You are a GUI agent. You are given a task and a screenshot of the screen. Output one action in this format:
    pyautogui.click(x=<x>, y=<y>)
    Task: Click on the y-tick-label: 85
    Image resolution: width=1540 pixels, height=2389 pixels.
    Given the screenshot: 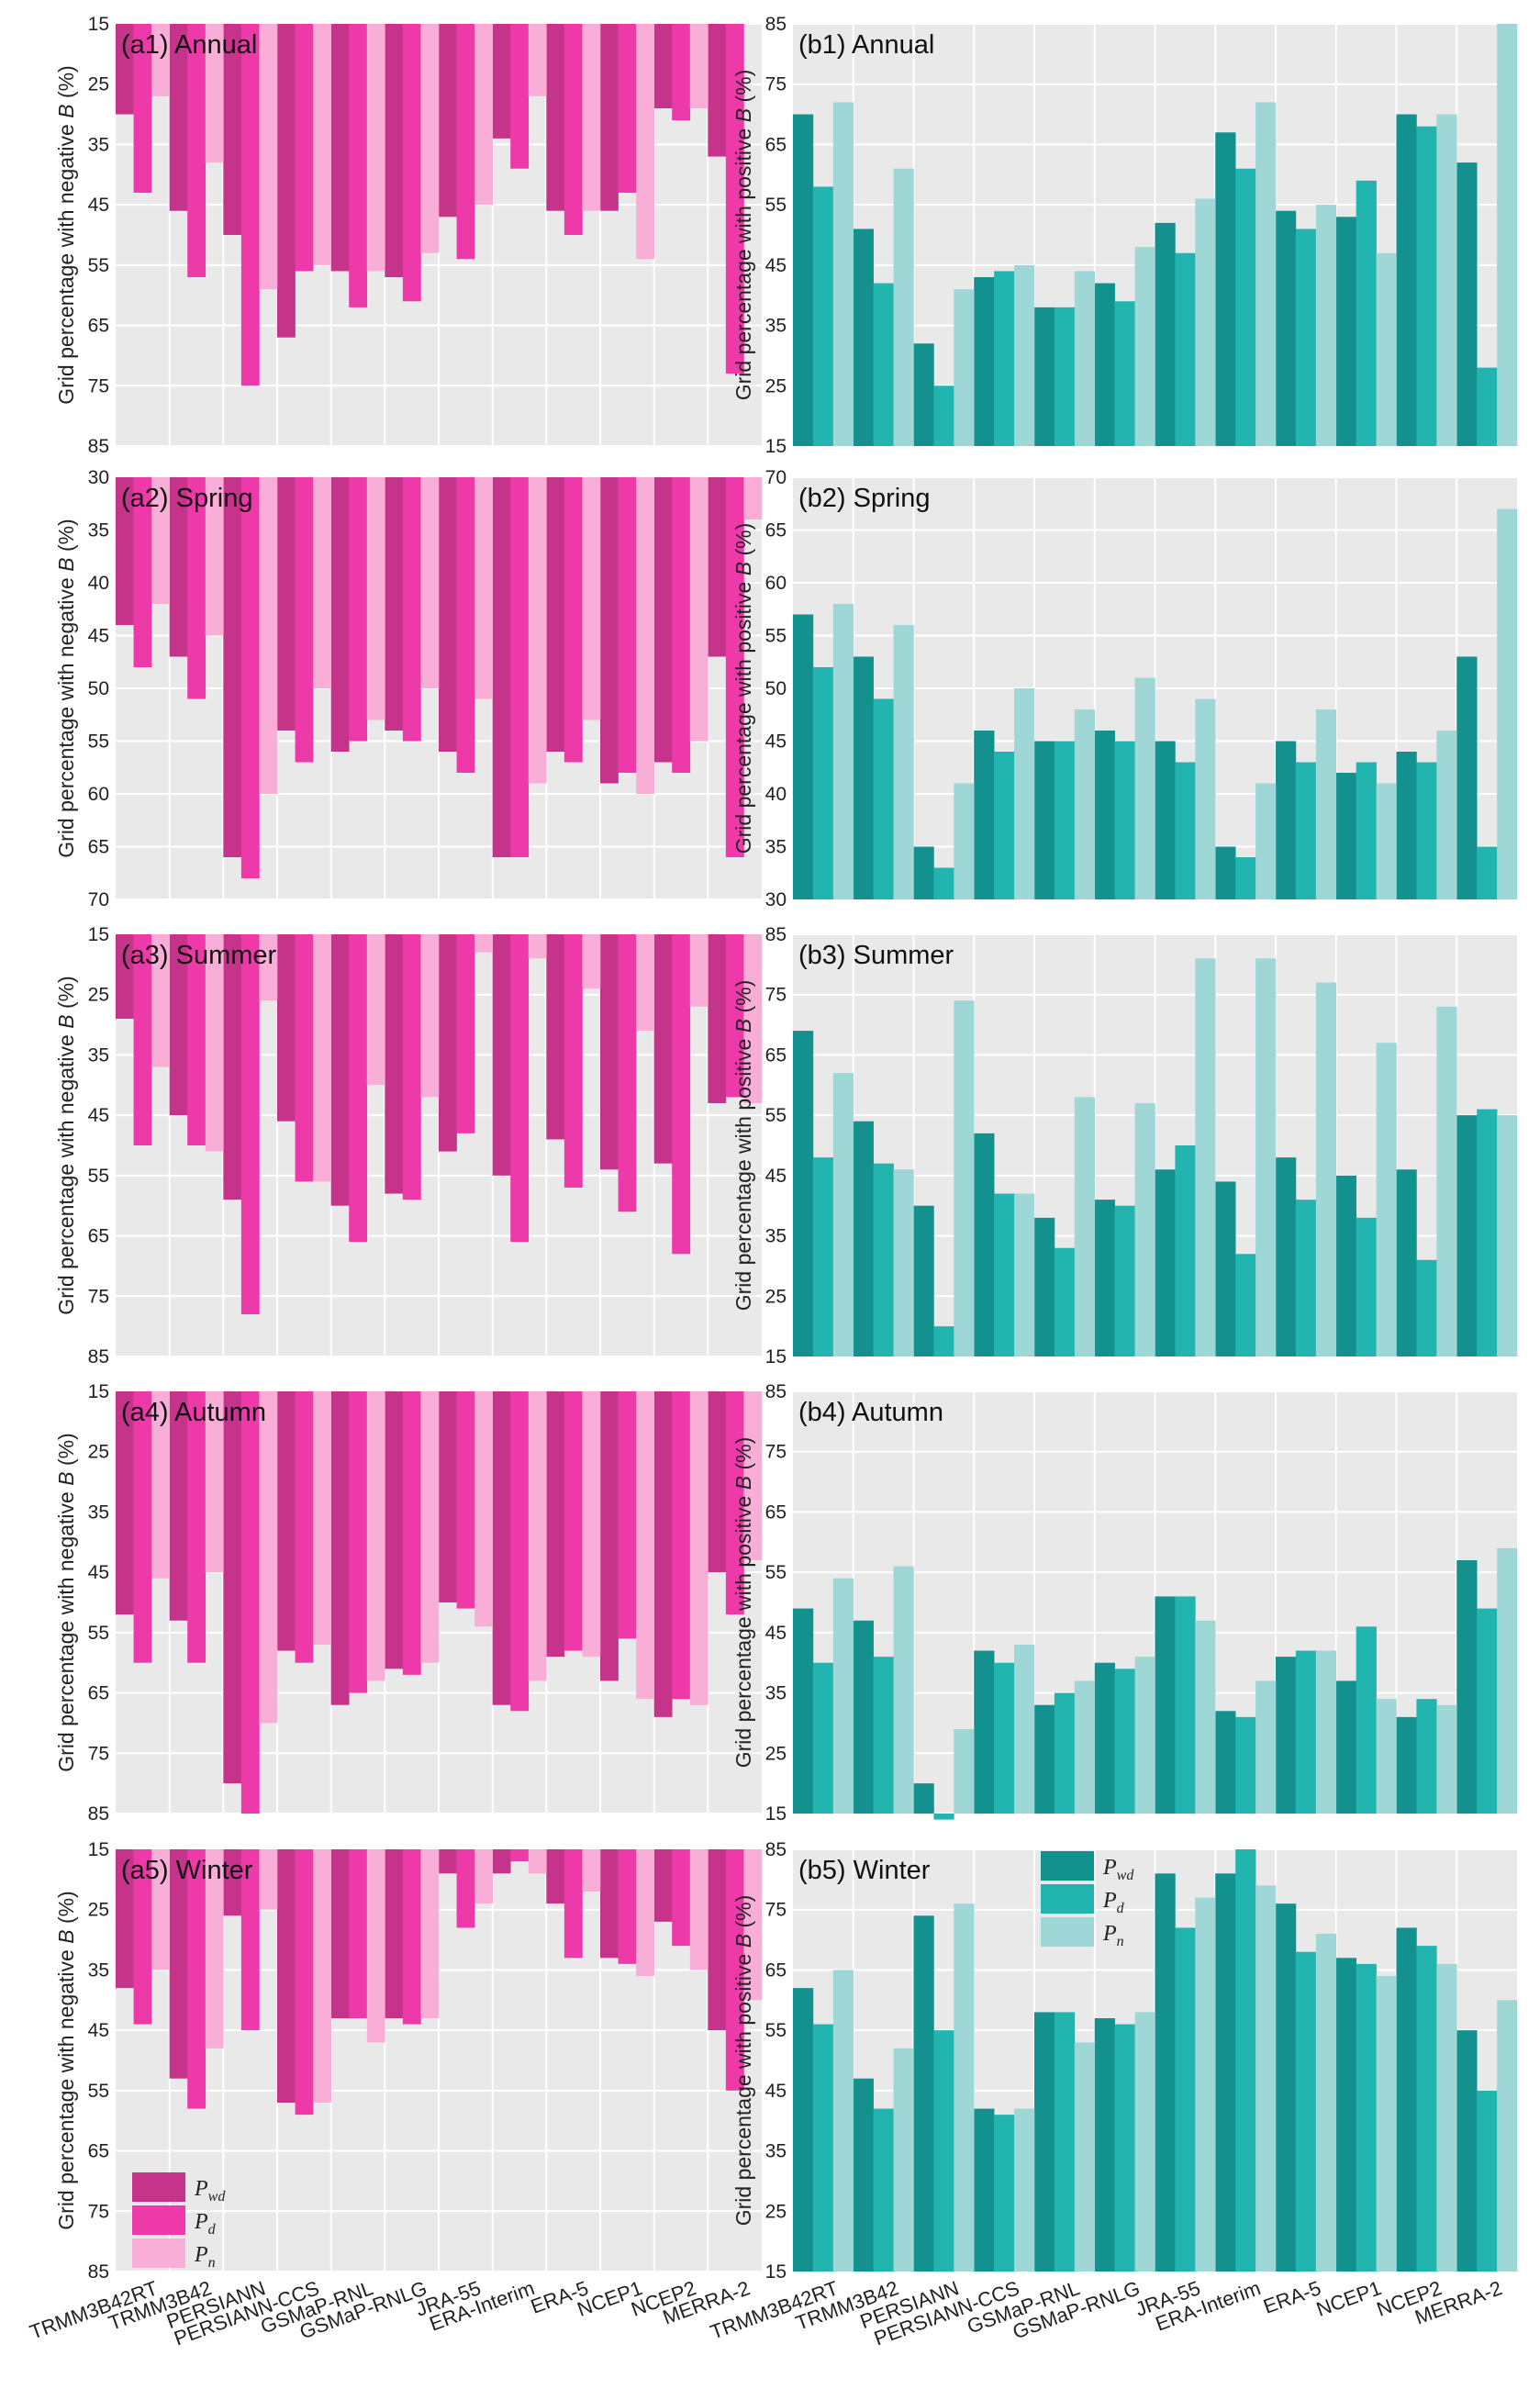 What is the action you would take?
    pyautogui.click(x=98, y=1357)
    